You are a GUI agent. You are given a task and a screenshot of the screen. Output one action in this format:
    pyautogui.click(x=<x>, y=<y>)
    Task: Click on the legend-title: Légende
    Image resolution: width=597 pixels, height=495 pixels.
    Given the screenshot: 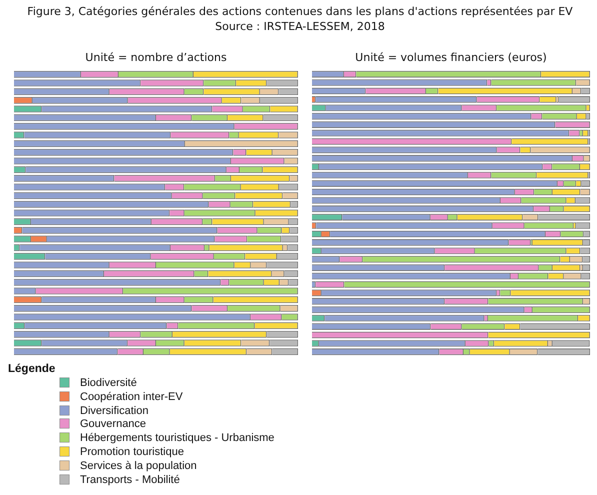 What is the action you would take?
    pyautogui.click(x=32, y=369)
    